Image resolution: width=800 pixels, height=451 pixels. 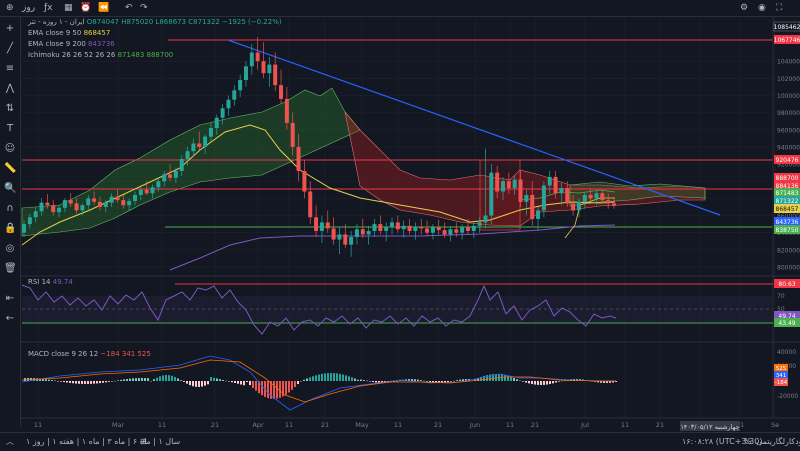 I want to click on replay-icon: ⏪, so click(x=104, y=8).